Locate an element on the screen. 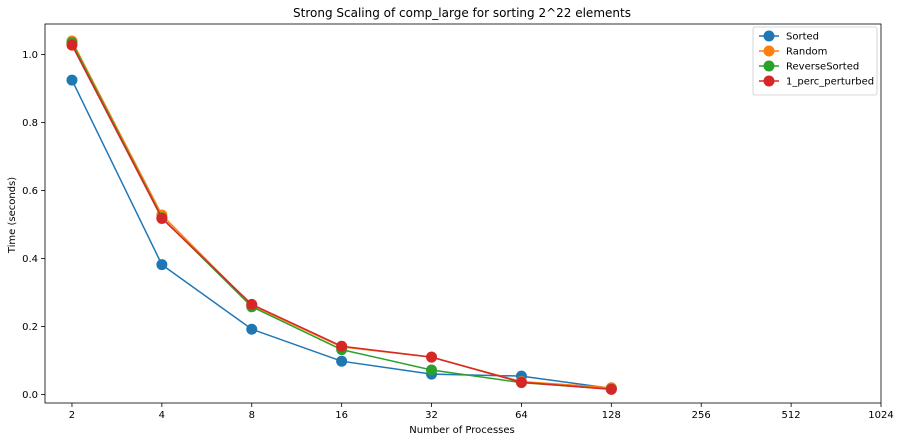 This screenshot has width=900, height=441. x-axis-label: Number of Processes is located at coordinates (461, 430).